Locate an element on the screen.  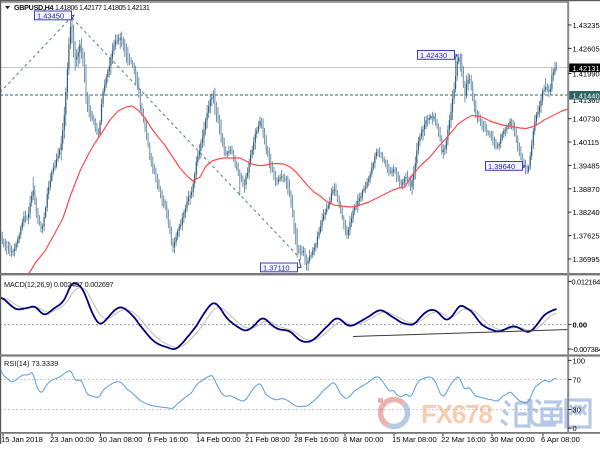
svg-text: -0.007384 is located at coordinates (586, 349).